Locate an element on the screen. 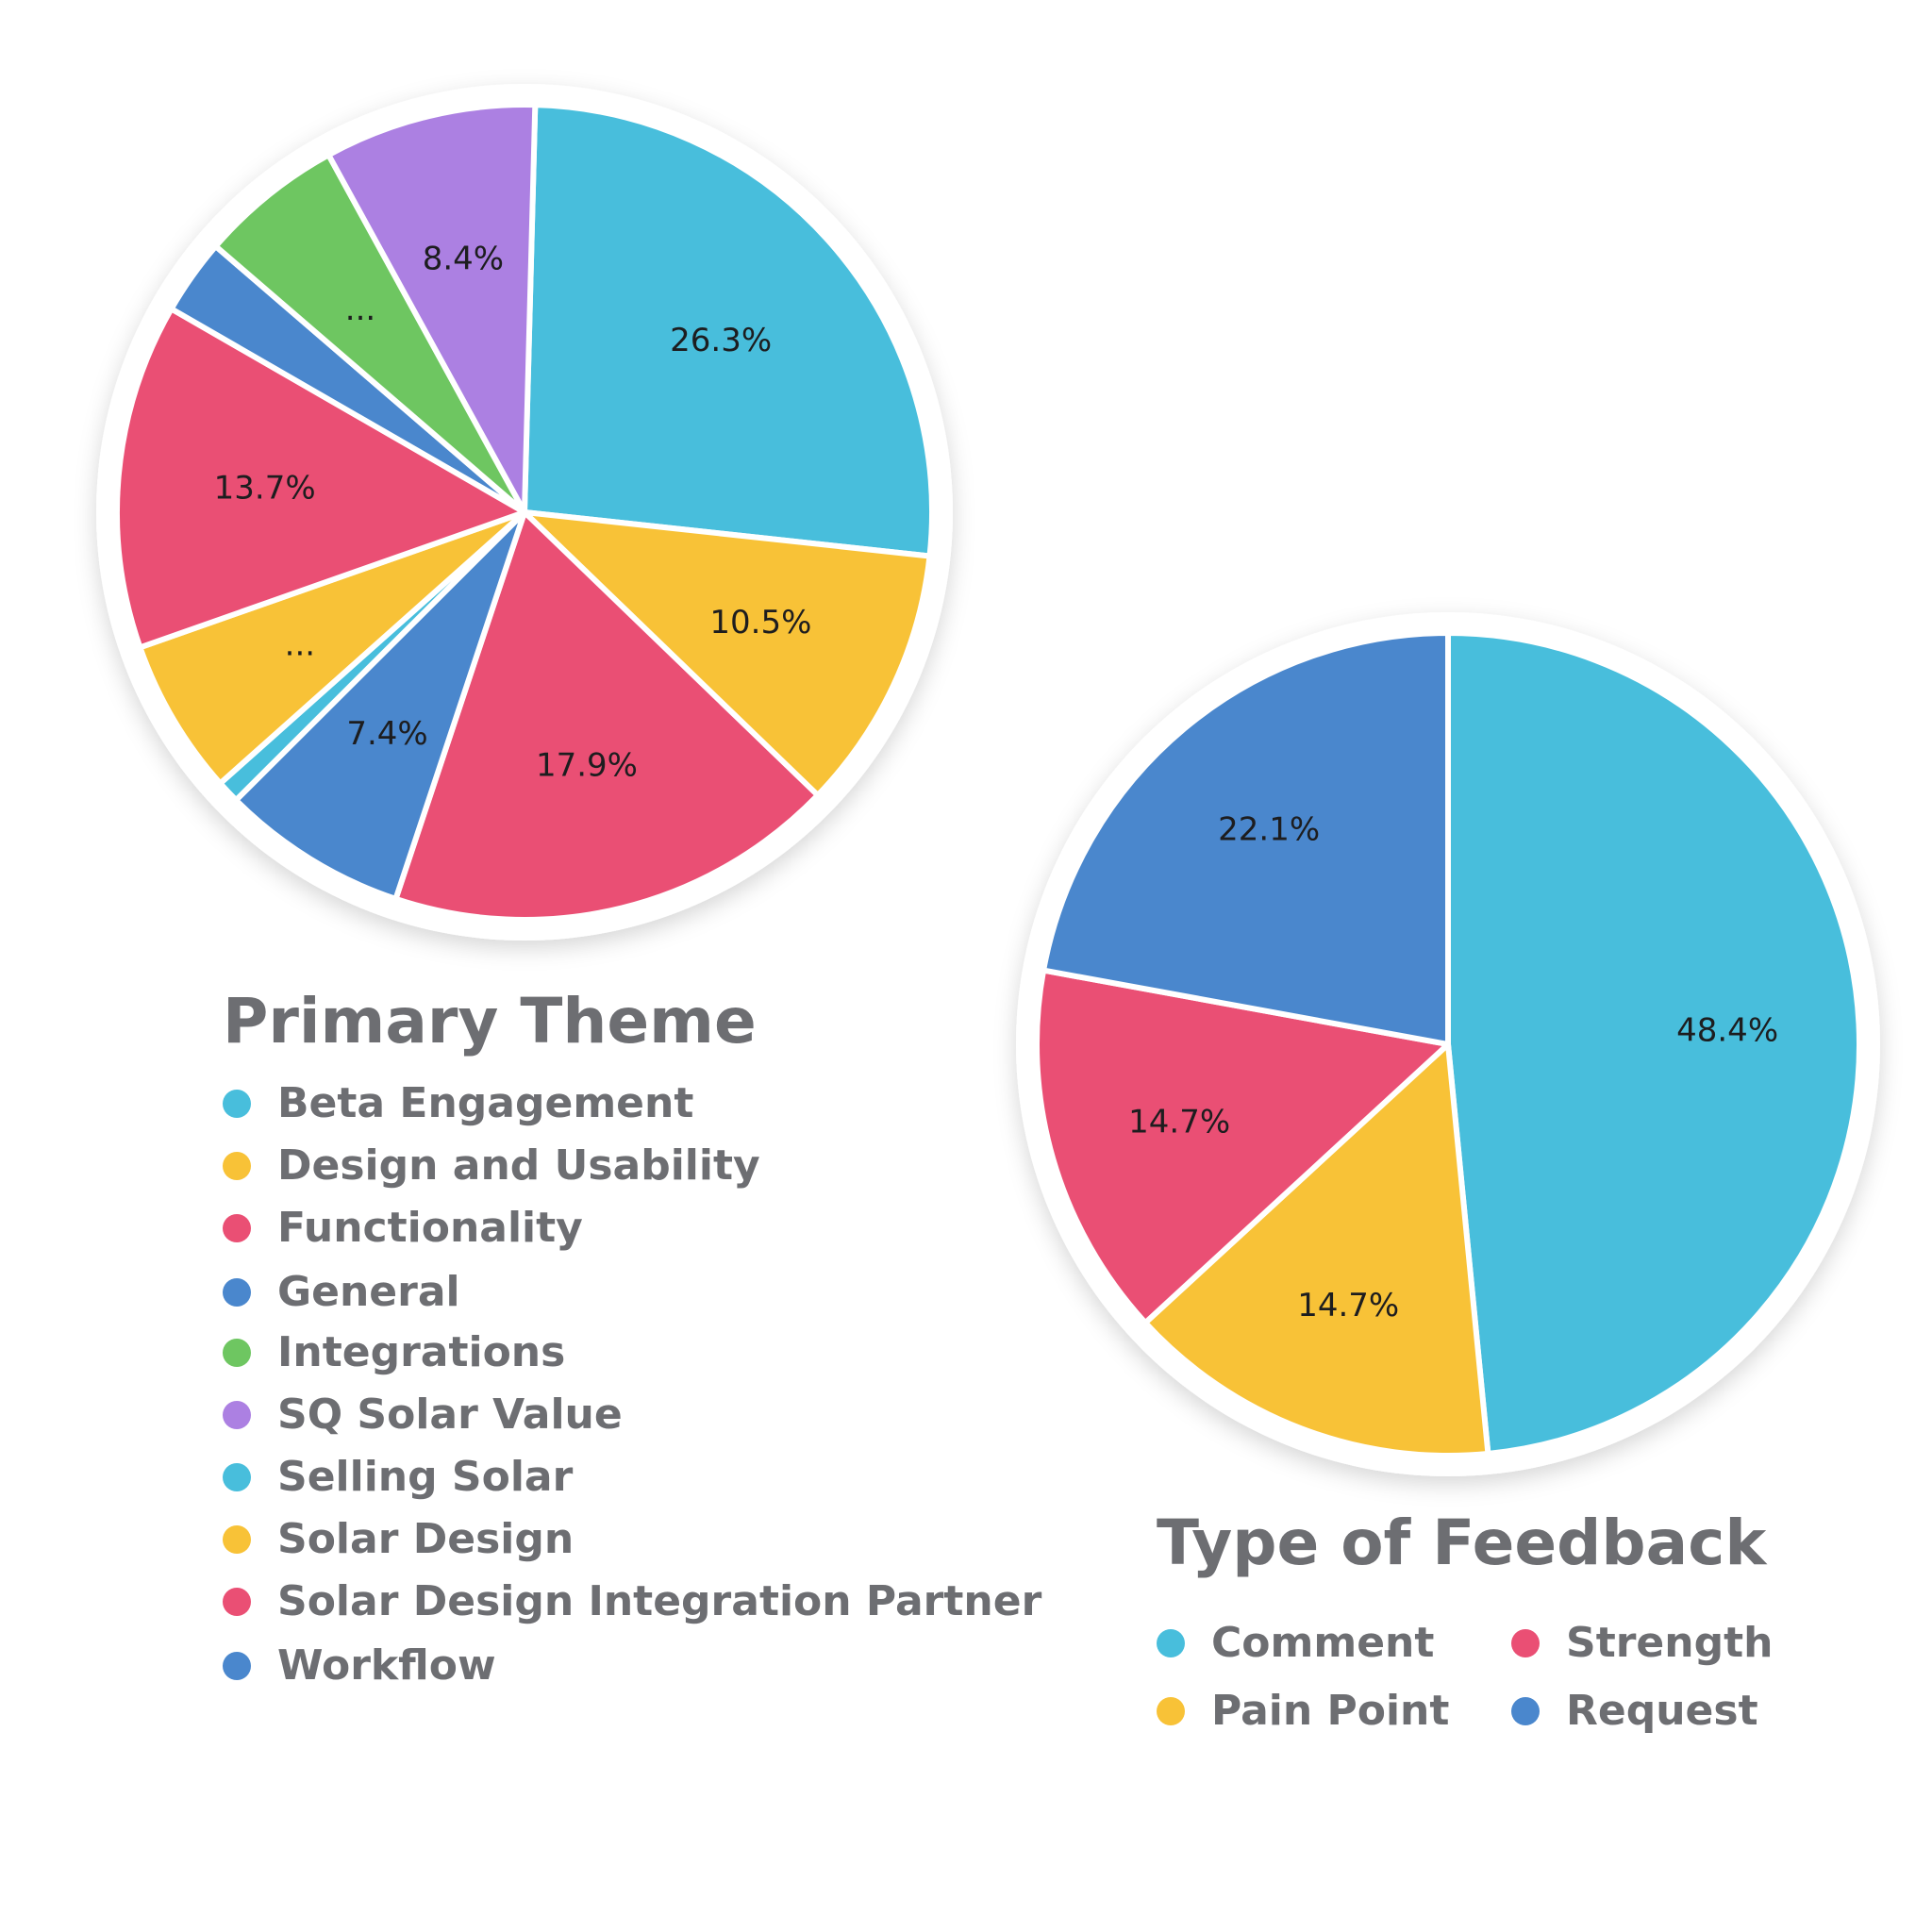 This screenshot has height=1932, width=1932. legend-label: Beta Engagement is located at coordinates (485, 1103).